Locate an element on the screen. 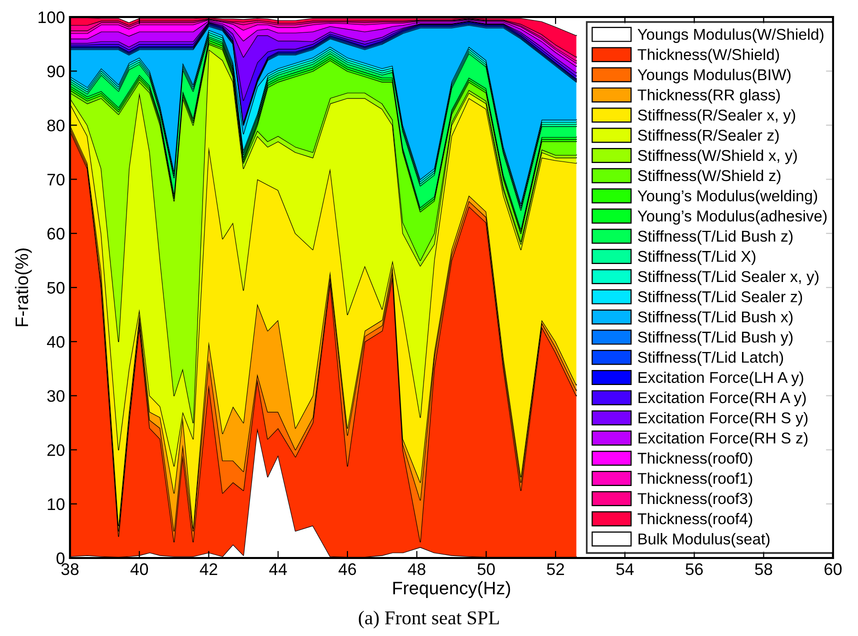 The width and height of the screenshot is (858, 636). y-tick-label: 70 is located at coordinates (55, 180).